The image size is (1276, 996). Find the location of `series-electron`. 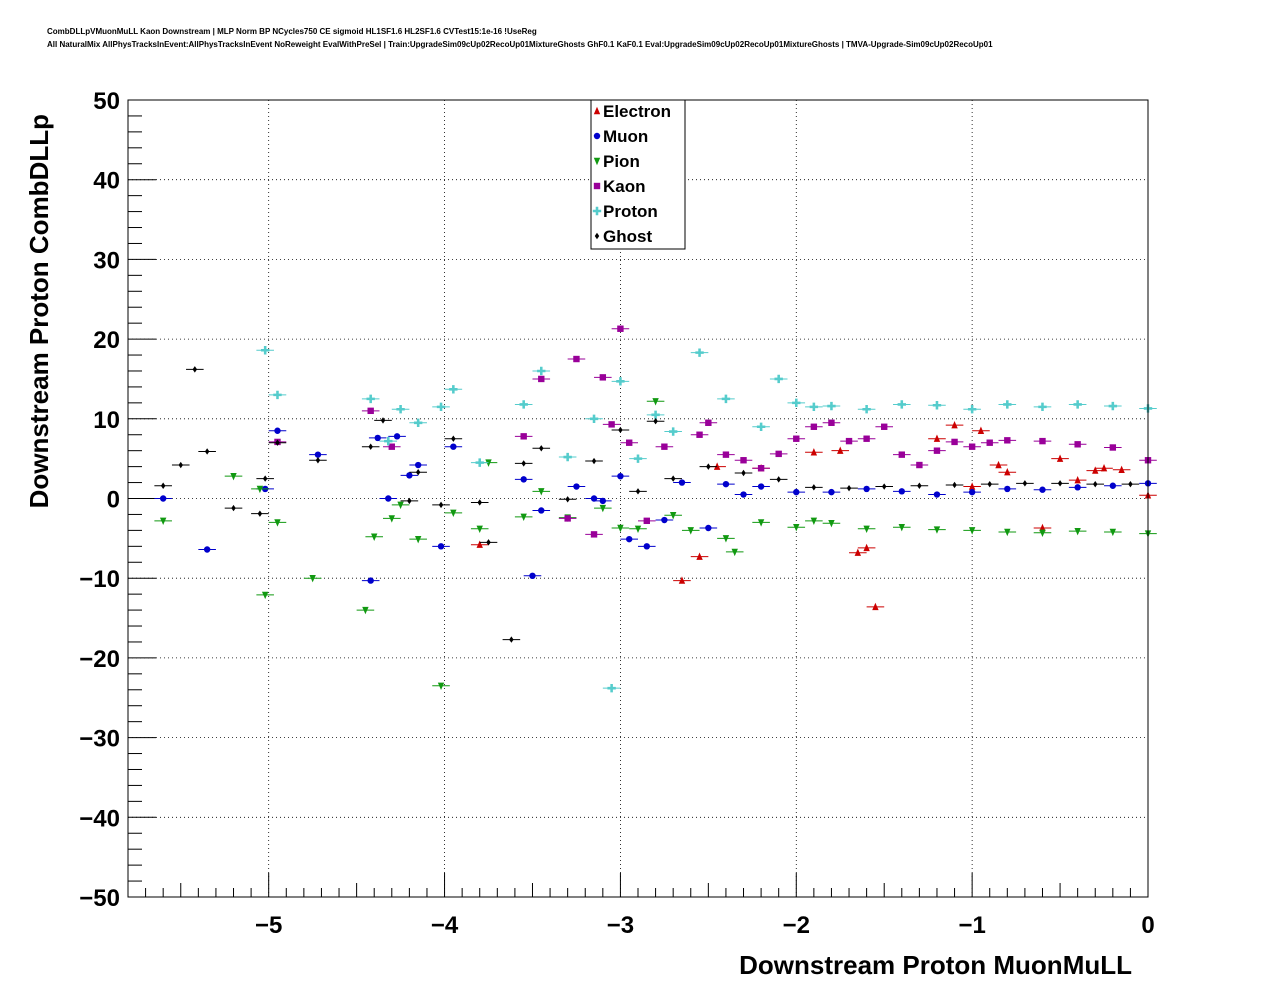

series-electron is located at coordinates (813, 515).